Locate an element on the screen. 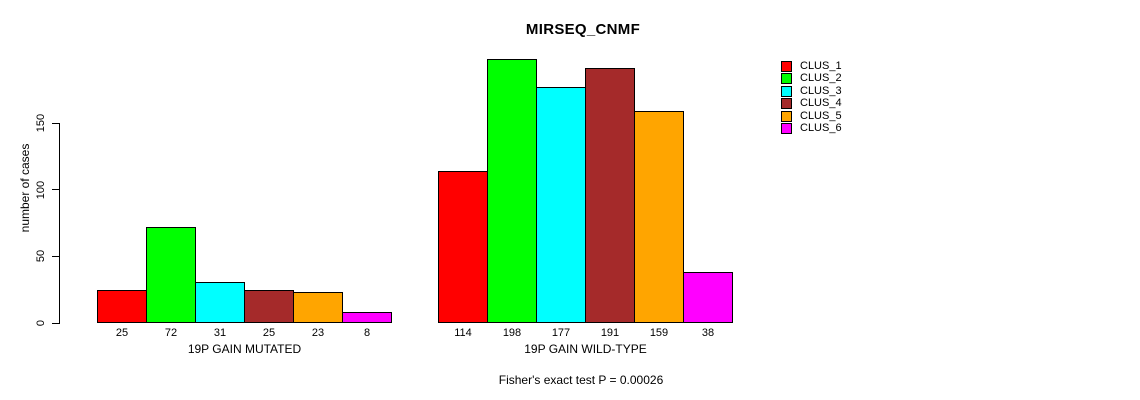  legend-label: CLUS_6 is located at coordinates (821, 128).